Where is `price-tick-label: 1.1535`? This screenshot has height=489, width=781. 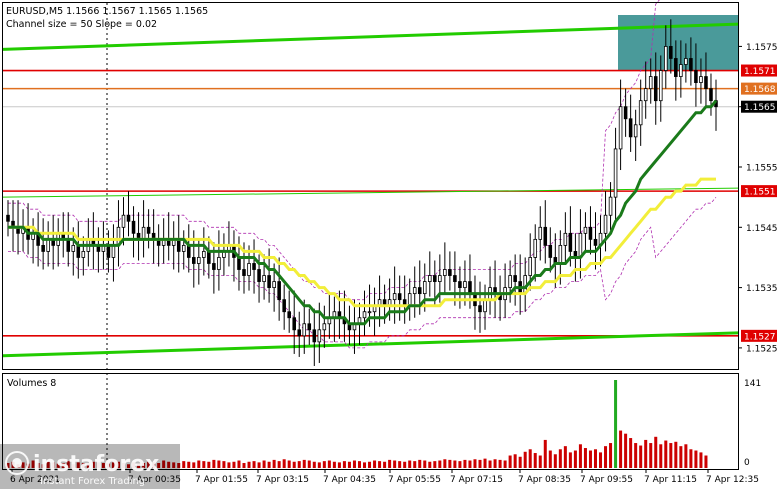 price-tick-label: 1.1535 is located at coordinates (762, 289).